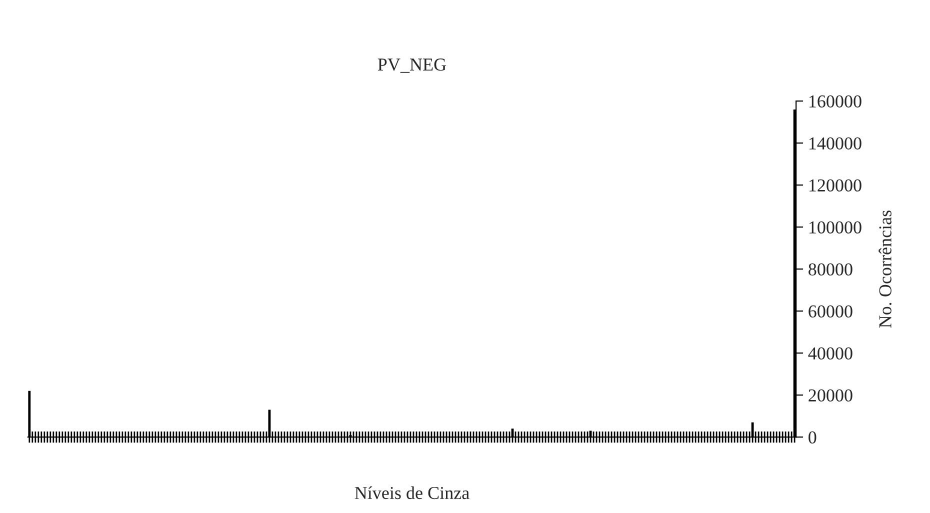 This screenshot has width=930, height=513. Describe the element at coordinates (835, 185) in the screenshot. I see `y-tick-label: 120000` at that location.